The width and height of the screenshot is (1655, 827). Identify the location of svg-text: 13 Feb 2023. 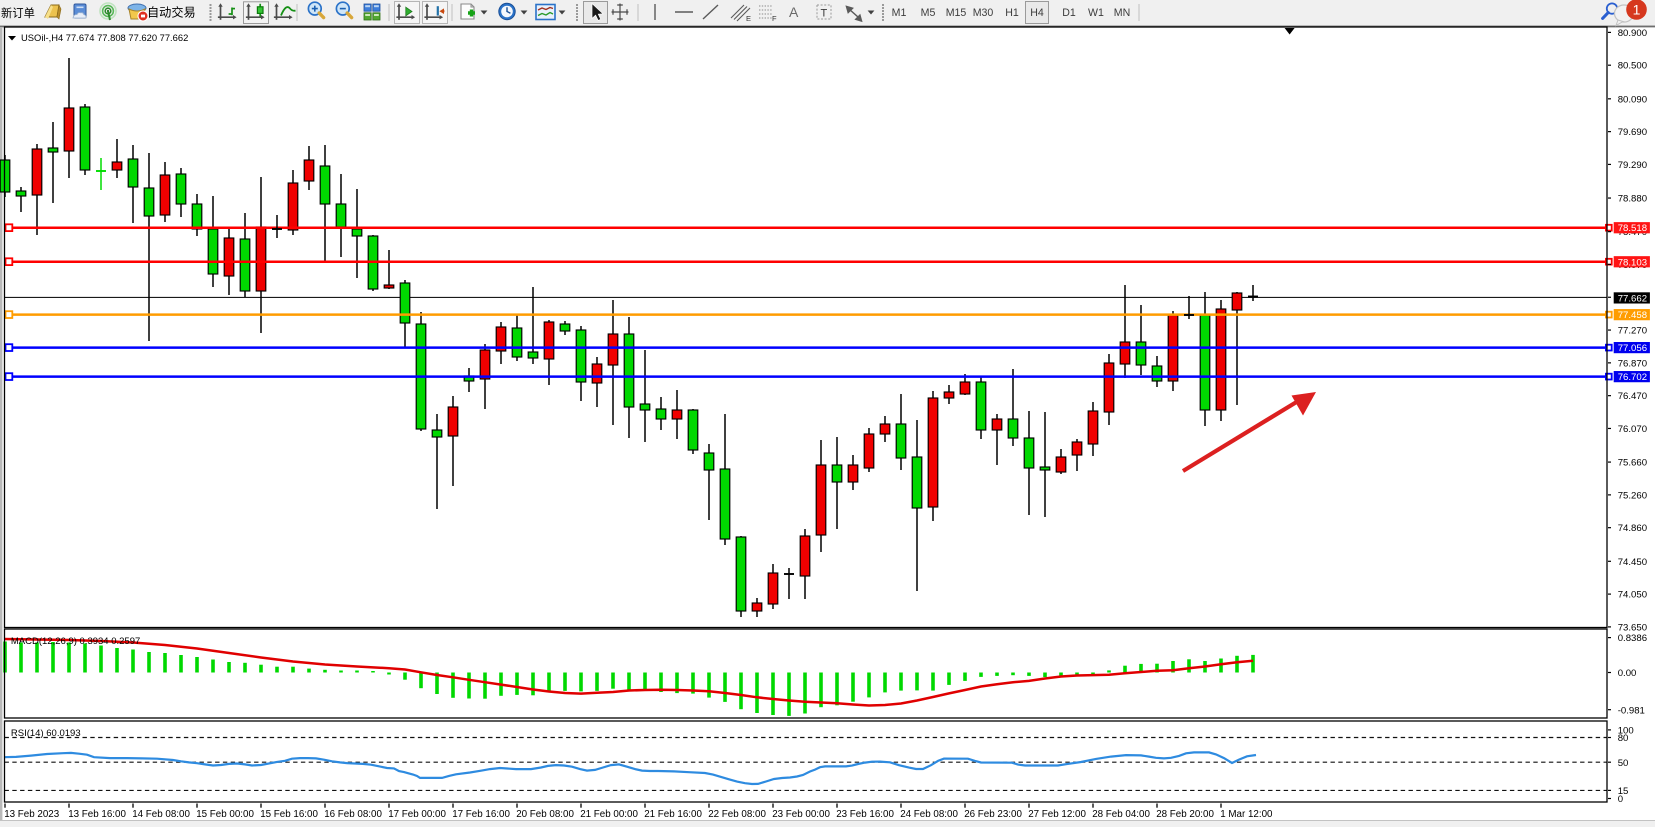
(32, 814).